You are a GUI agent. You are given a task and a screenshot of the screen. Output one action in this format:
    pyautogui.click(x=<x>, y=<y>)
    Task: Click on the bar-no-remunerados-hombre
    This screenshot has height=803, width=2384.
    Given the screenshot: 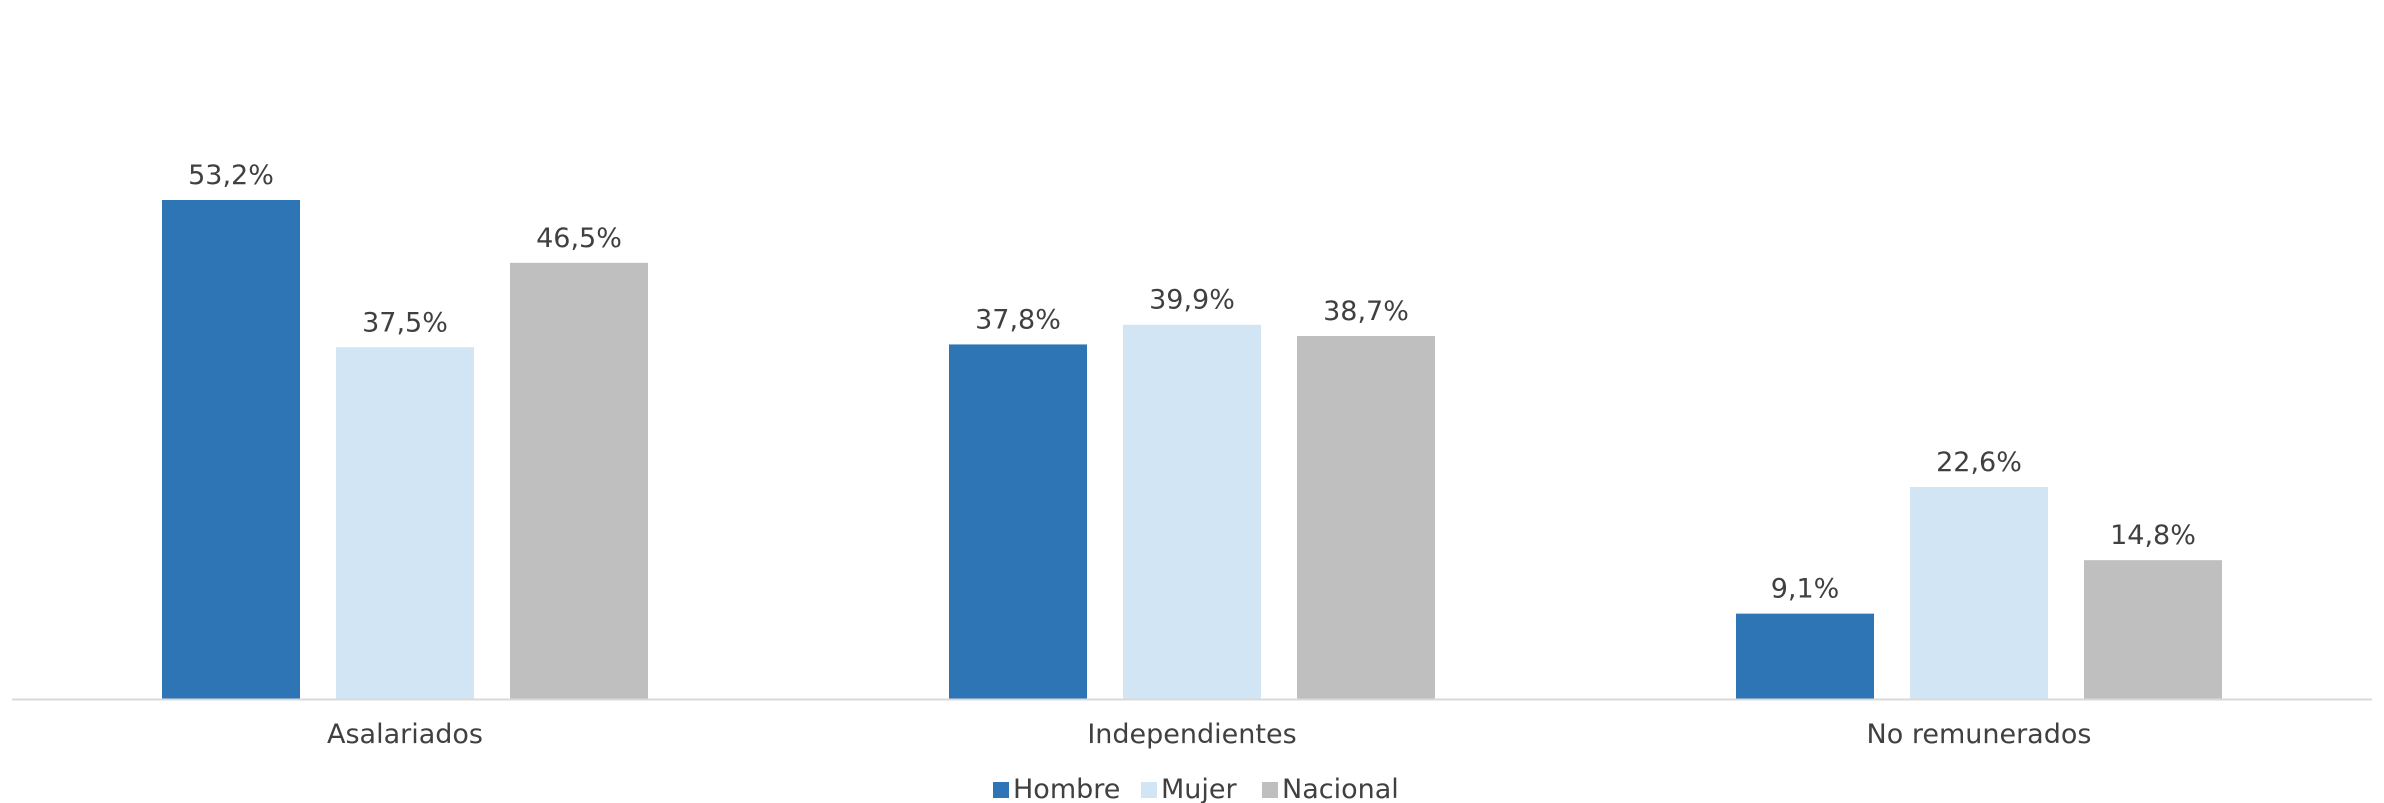 What is the action you would take?
    pyautogui.click(x=1805, y=656)
    